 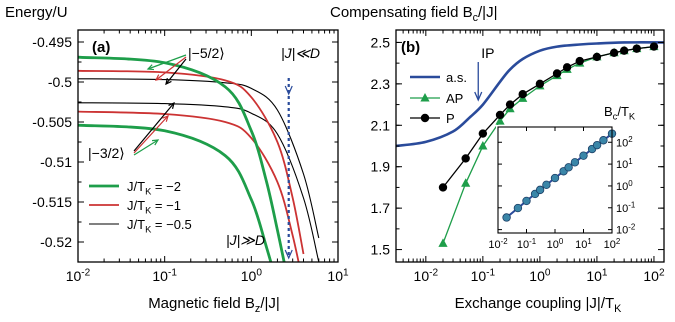 What do you see at coordinates (456, 77) in the screenshot?
I see `legend-label-as: a.s.` at bounding box center [456, 77].